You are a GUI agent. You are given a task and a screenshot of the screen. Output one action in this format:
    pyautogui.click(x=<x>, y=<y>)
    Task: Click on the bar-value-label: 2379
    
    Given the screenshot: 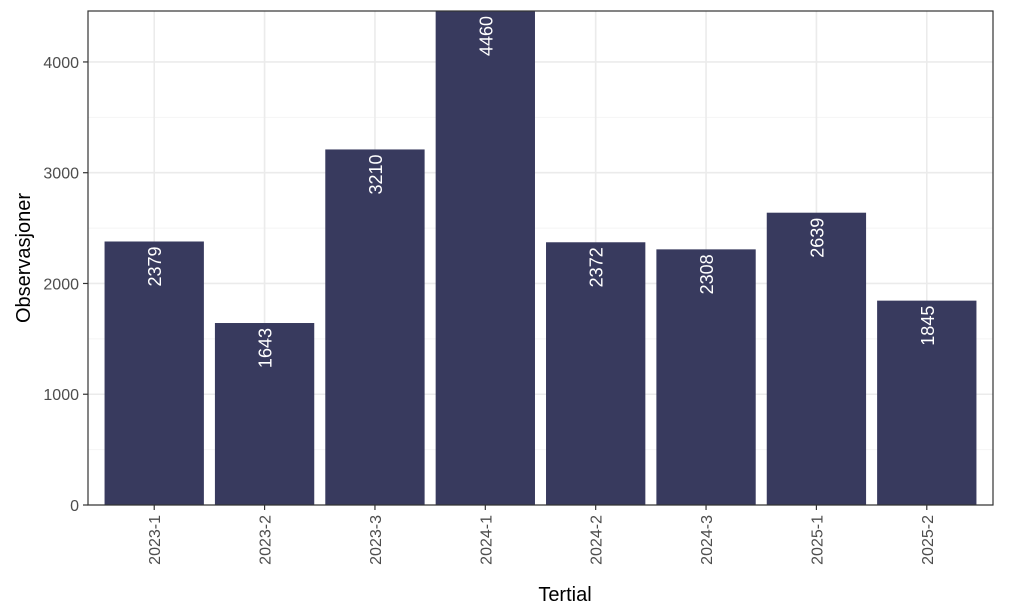 What is the action you would take?
    pyautogui.click(x=155, y=266)
    